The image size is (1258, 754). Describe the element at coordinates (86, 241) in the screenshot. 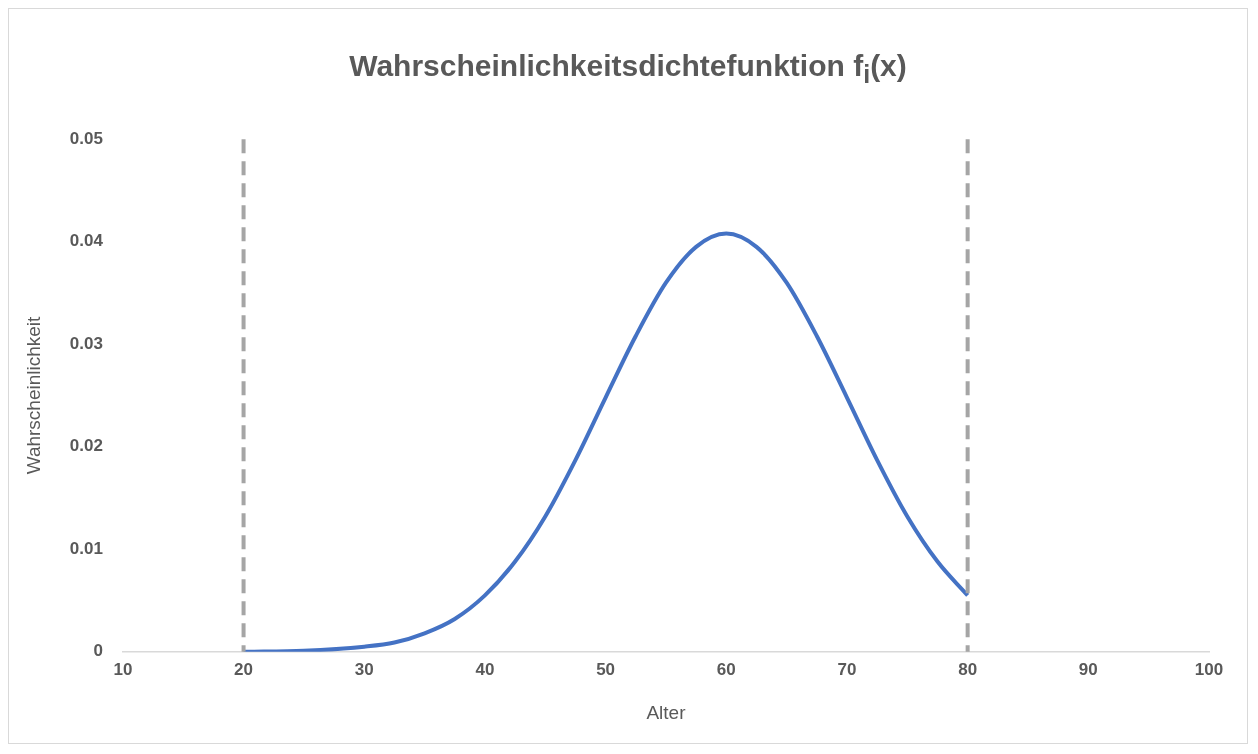

I see `y-tick-label: 0.04` at that location.